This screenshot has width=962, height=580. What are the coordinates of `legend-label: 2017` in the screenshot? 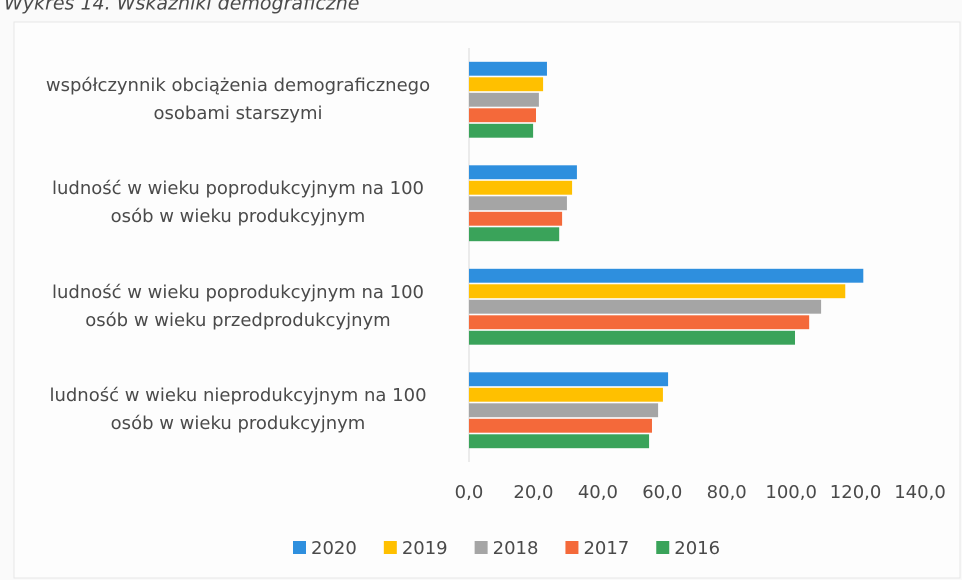 It's located at (606, 548).